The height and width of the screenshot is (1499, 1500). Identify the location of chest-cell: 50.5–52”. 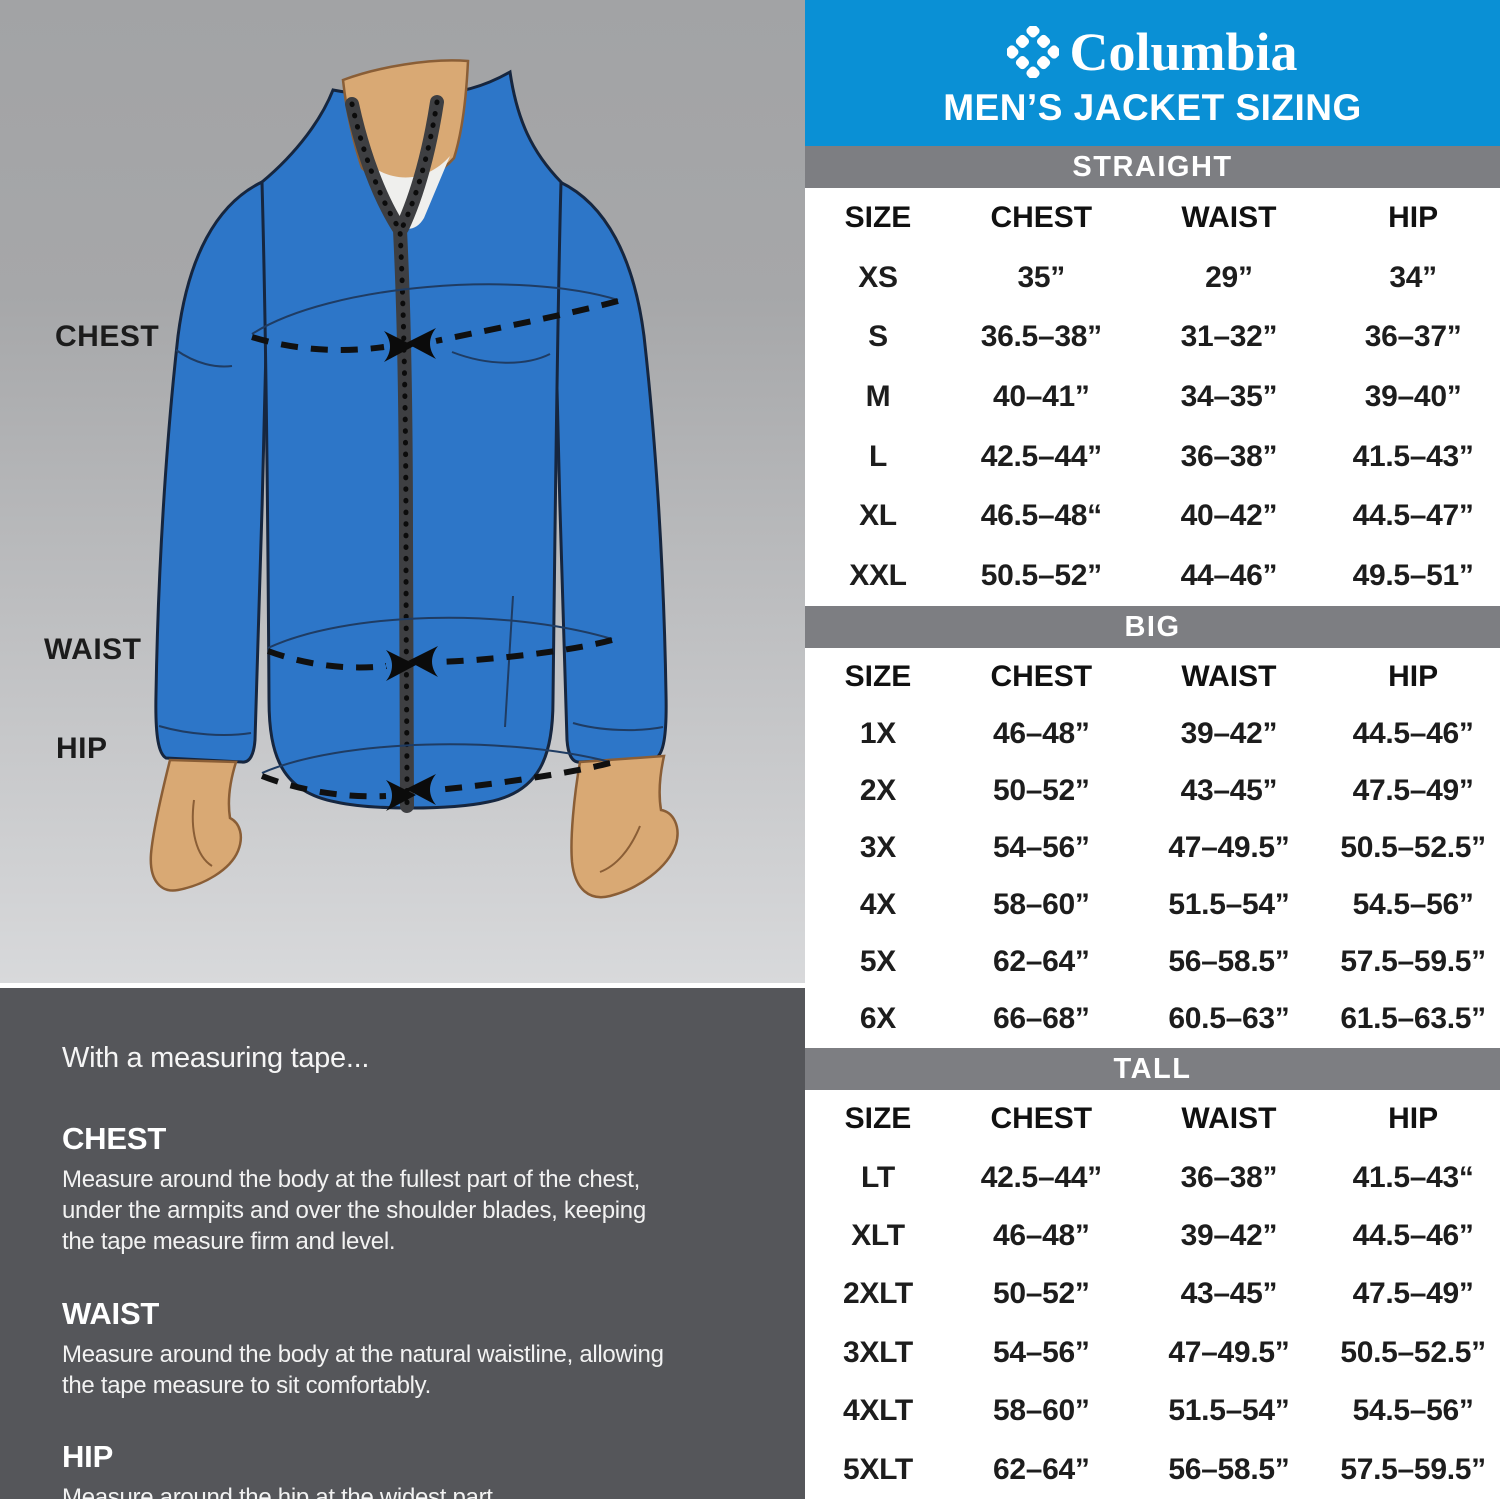
(1041, 576).